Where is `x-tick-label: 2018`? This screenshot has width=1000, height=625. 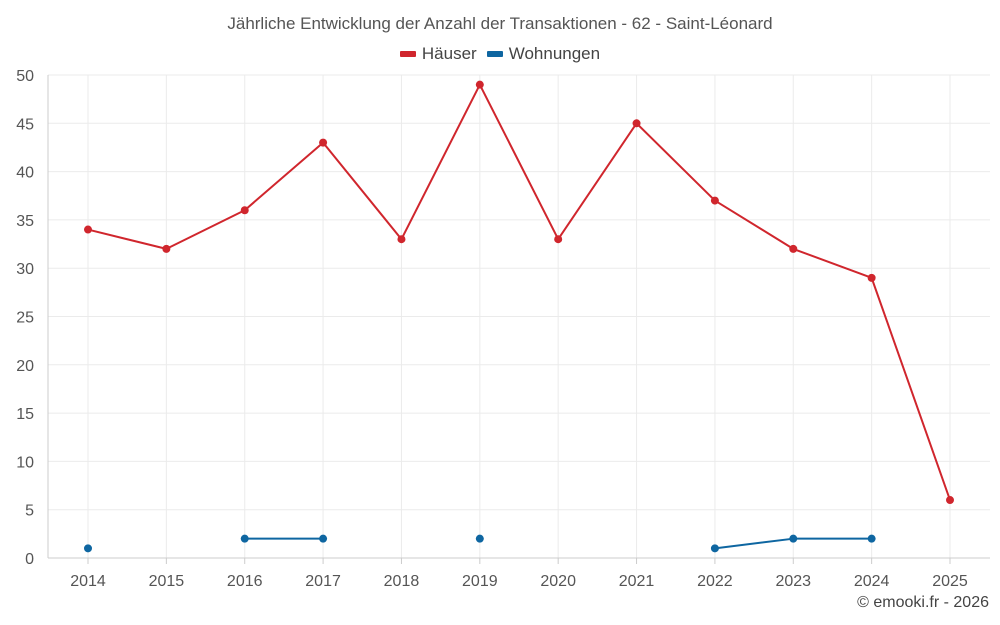
x-tick-label: 2018 is located at coordinates (402, 581).